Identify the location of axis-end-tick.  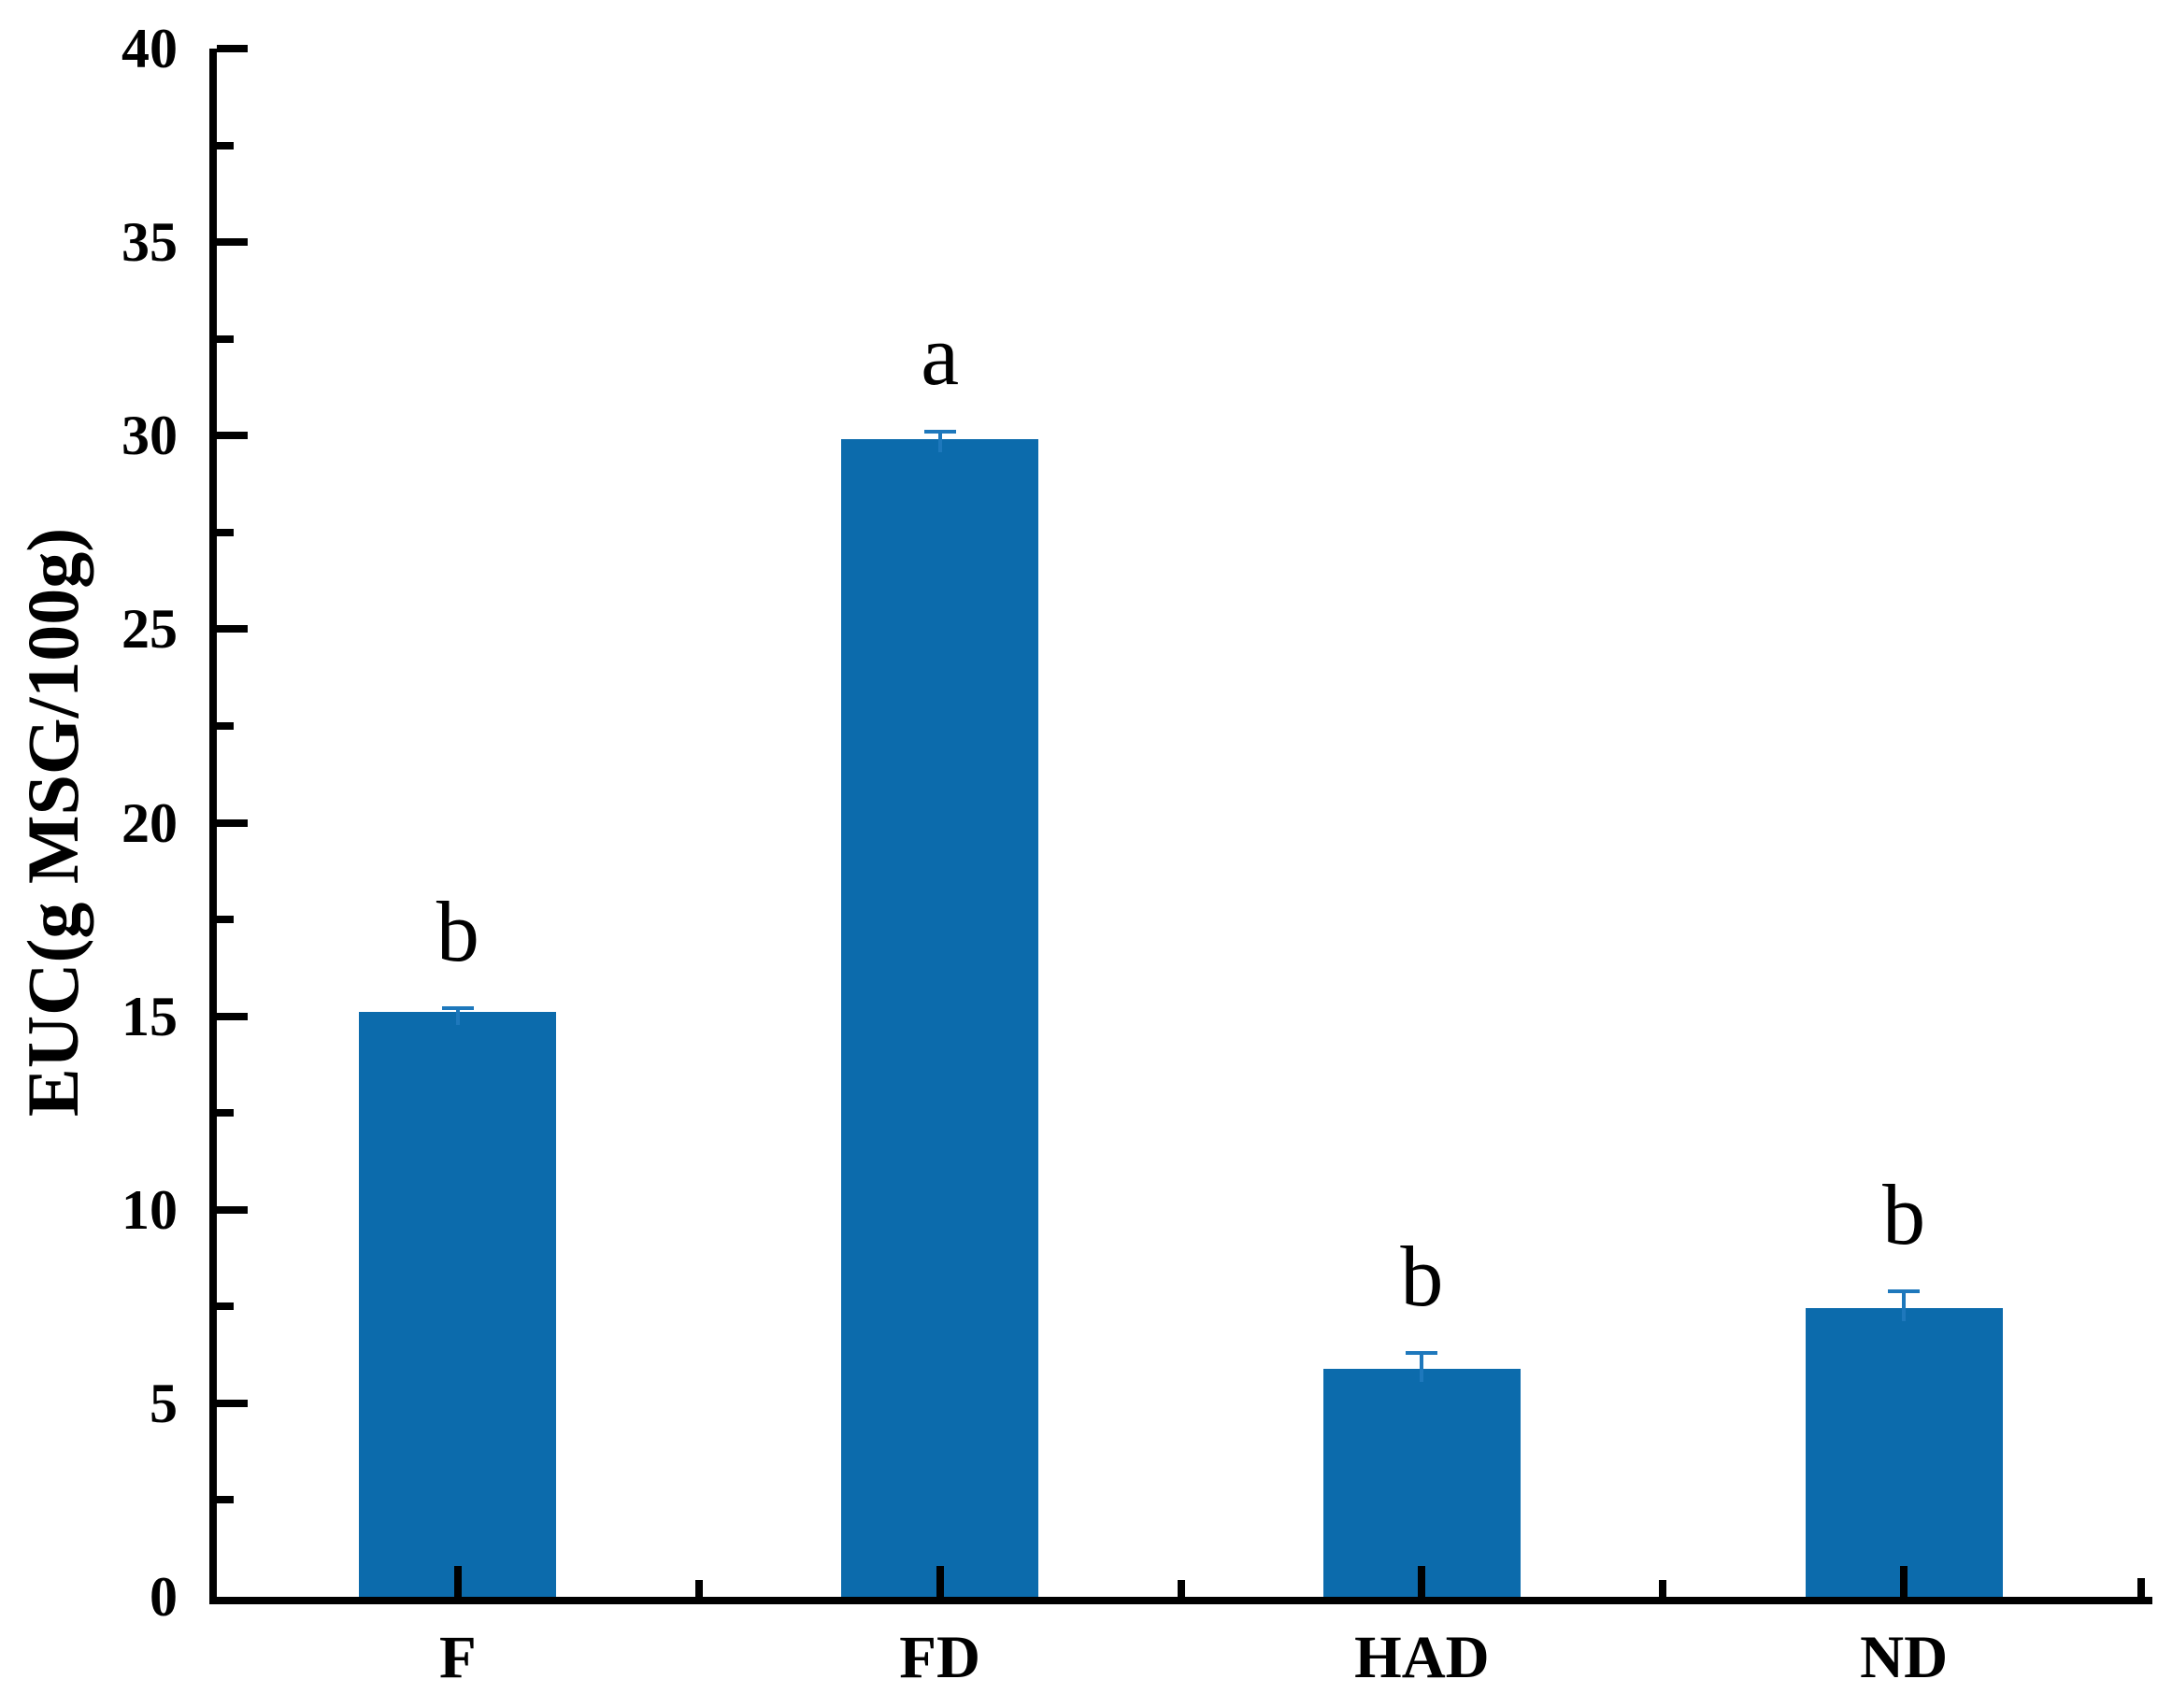
(2141, 1588).